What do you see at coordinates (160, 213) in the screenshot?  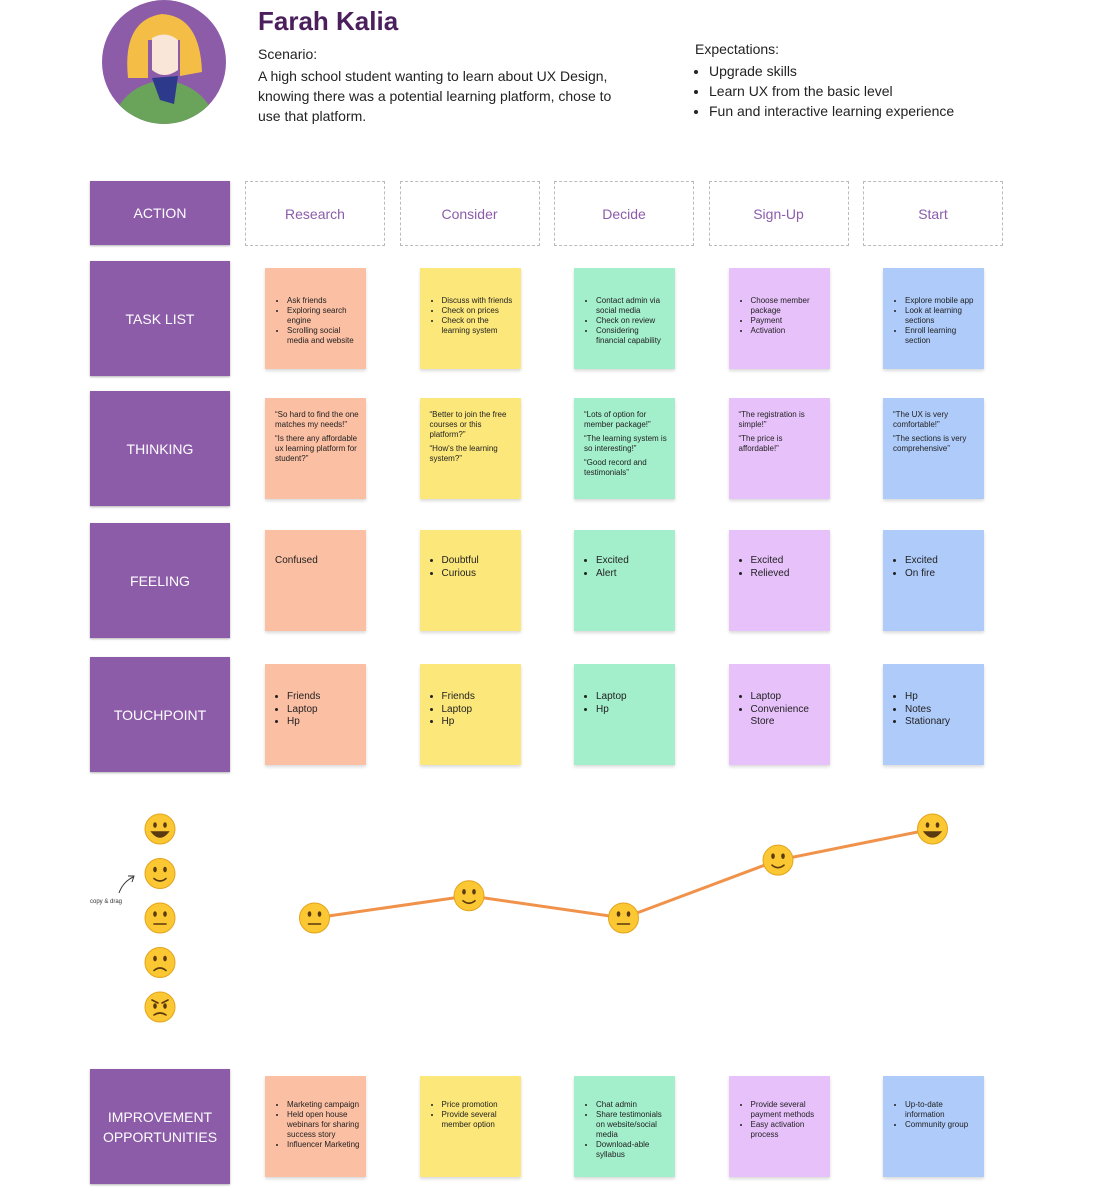 I see `row-label: ACTION` at bounding box center [160, 213].